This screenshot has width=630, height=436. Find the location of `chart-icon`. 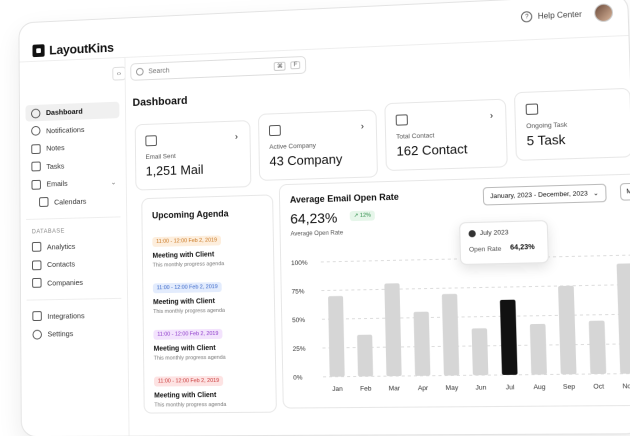

chart-icon is located at coordinates (36, 247).